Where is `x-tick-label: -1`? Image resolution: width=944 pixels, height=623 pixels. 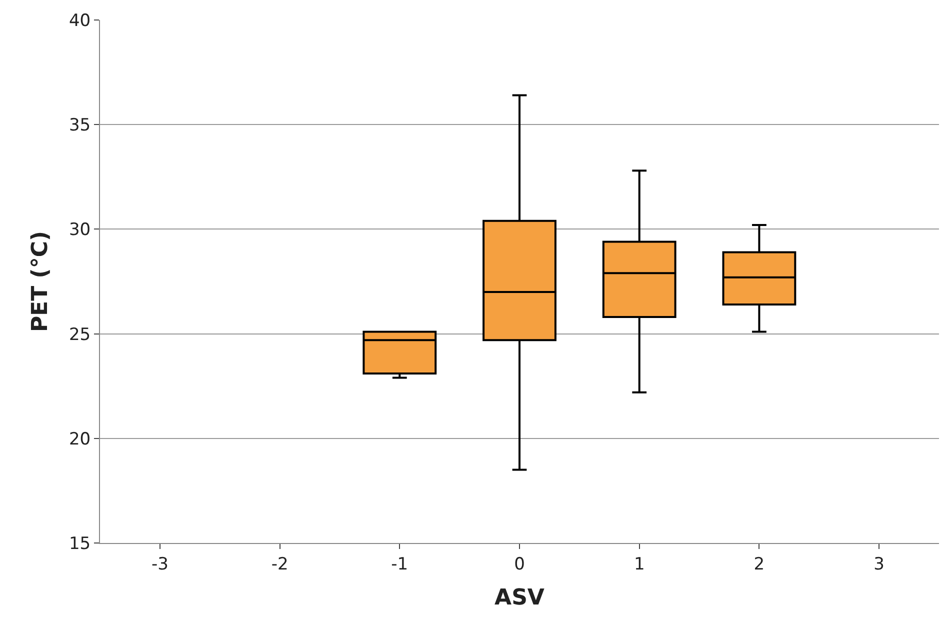
x-tick-label: -1 is located at coordinates (399, 564).